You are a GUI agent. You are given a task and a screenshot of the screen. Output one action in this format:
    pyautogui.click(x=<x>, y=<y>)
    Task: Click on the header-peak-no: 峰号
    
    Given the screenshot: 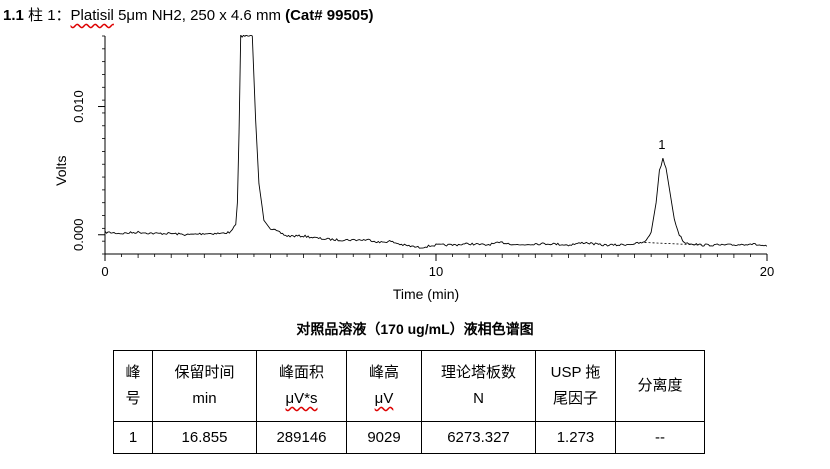 What is the action you would take?
    pyautogui.click(x=133, y=386)
    